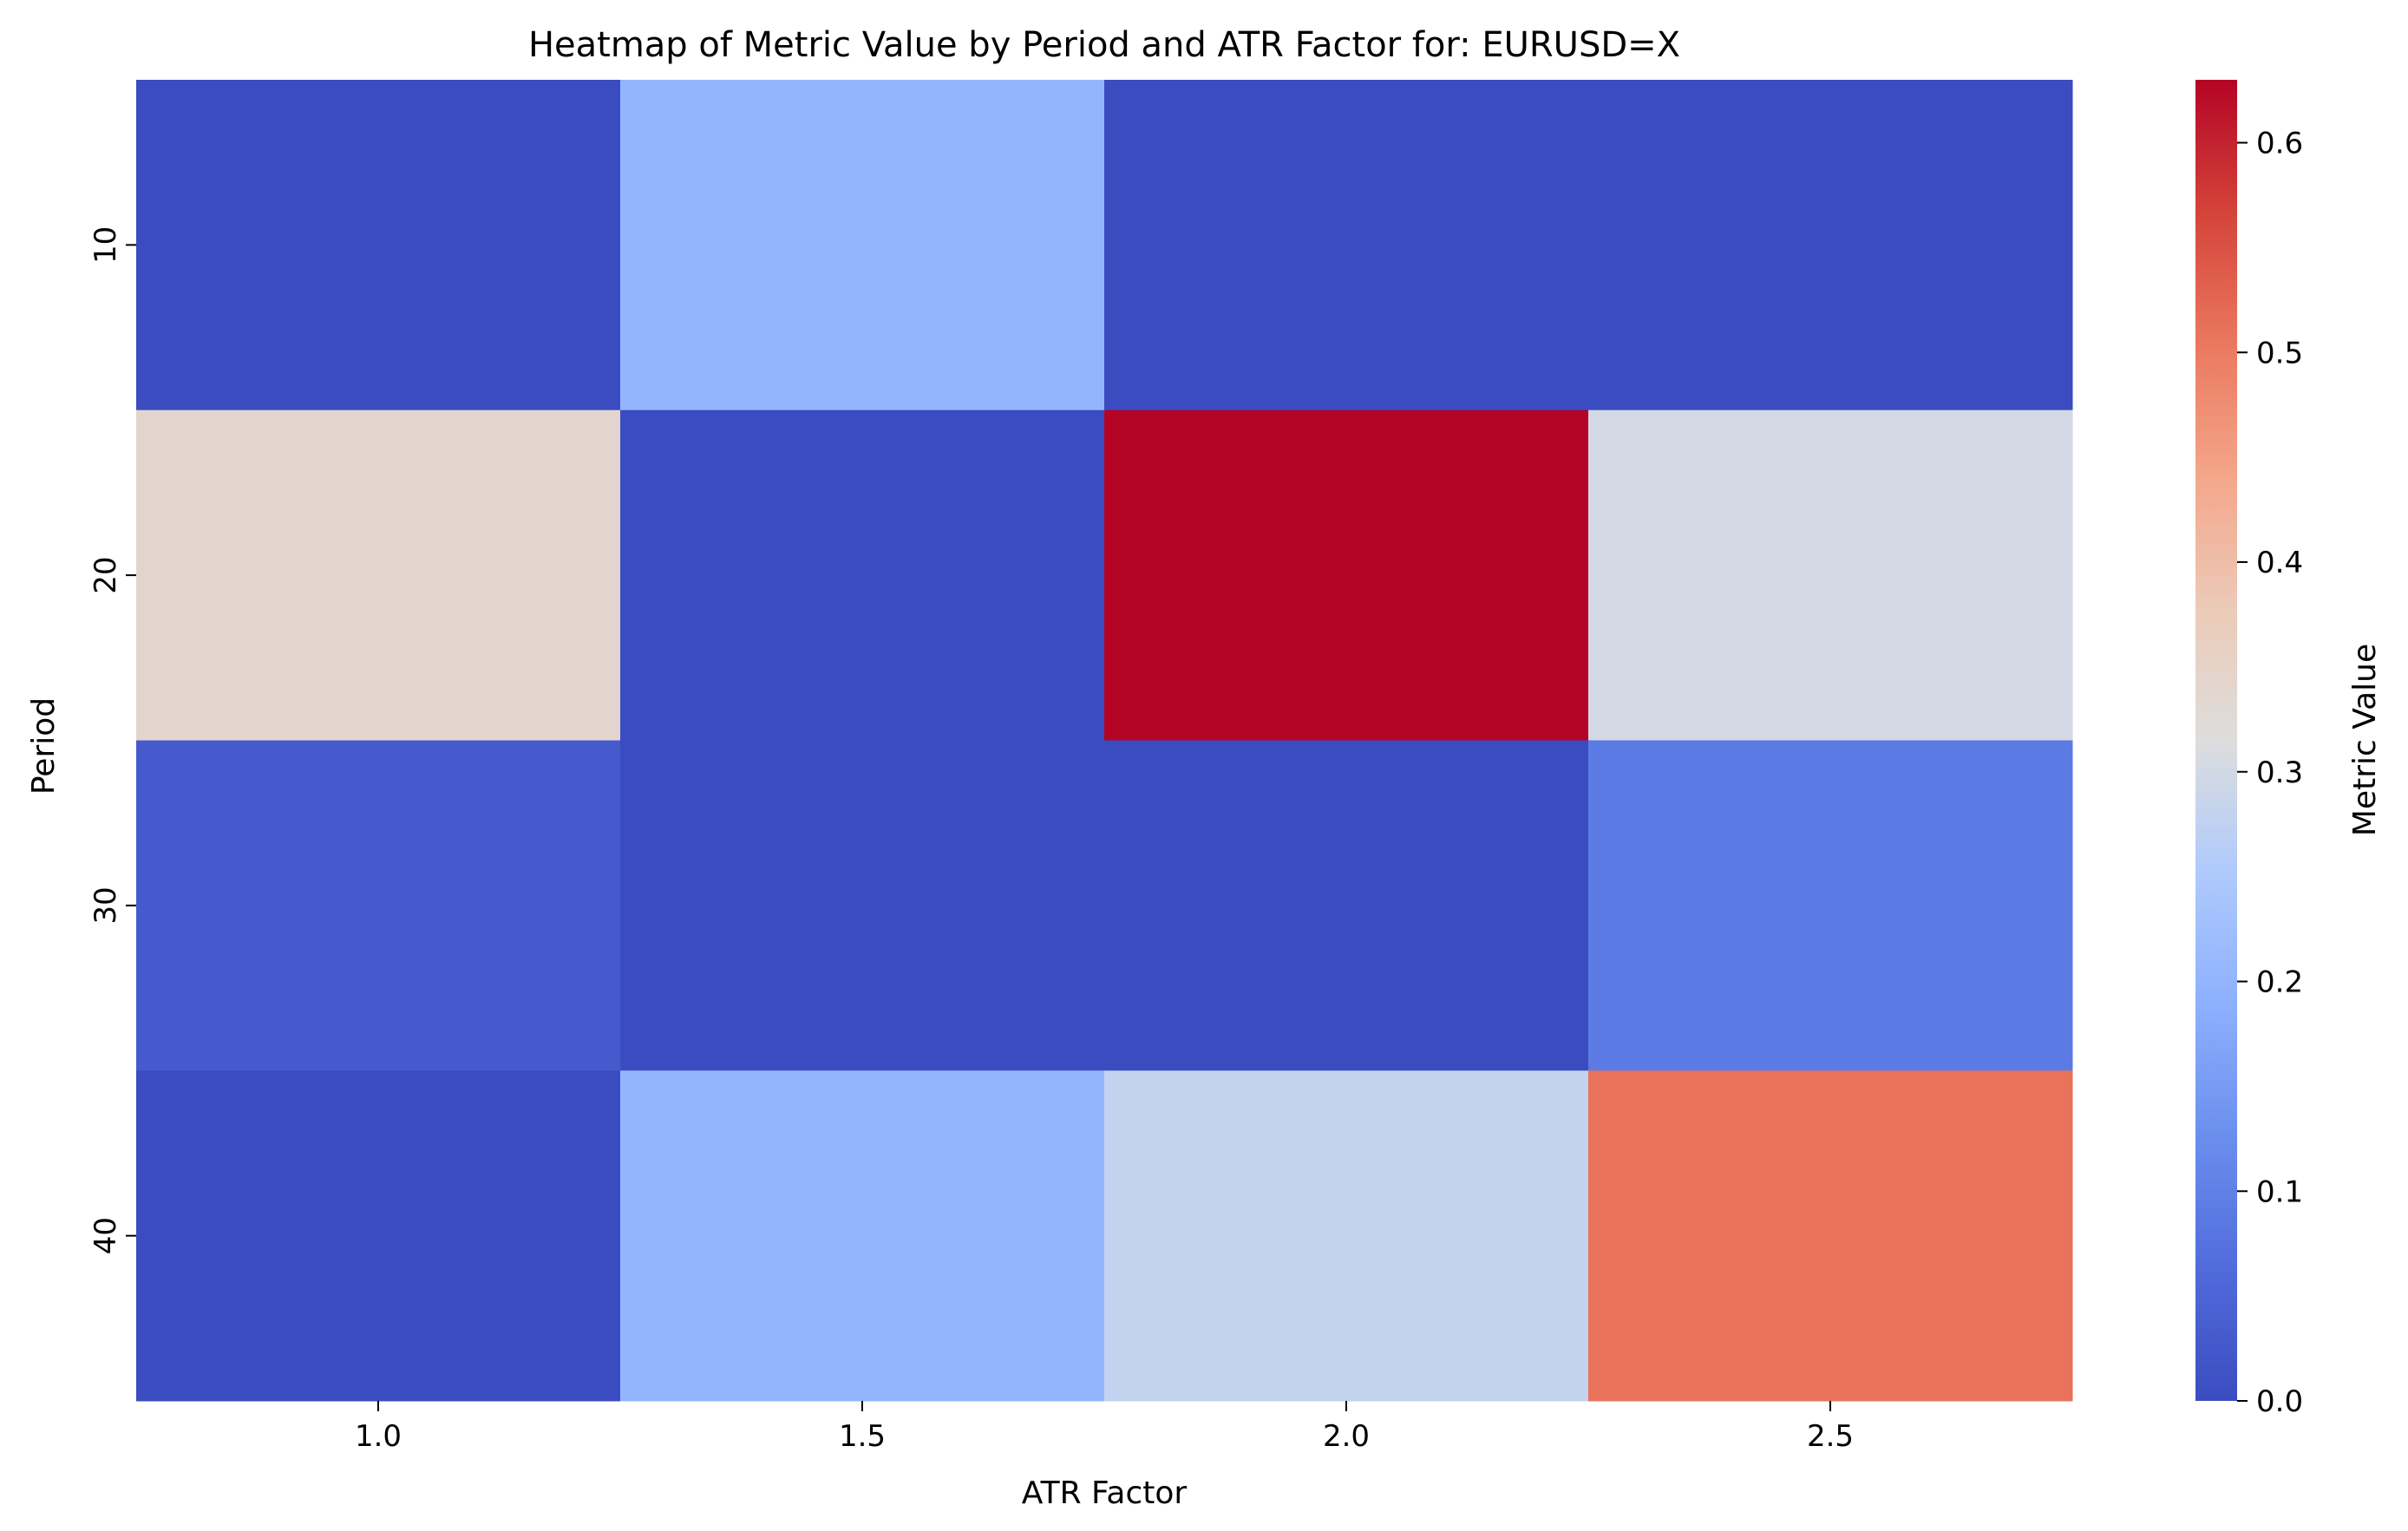 This screenshot has height=1531, width=2408. Describe the element at coordinates (2279, 773) in the screenshot. I see `colorbar-tick-label: 0.3` at that location.